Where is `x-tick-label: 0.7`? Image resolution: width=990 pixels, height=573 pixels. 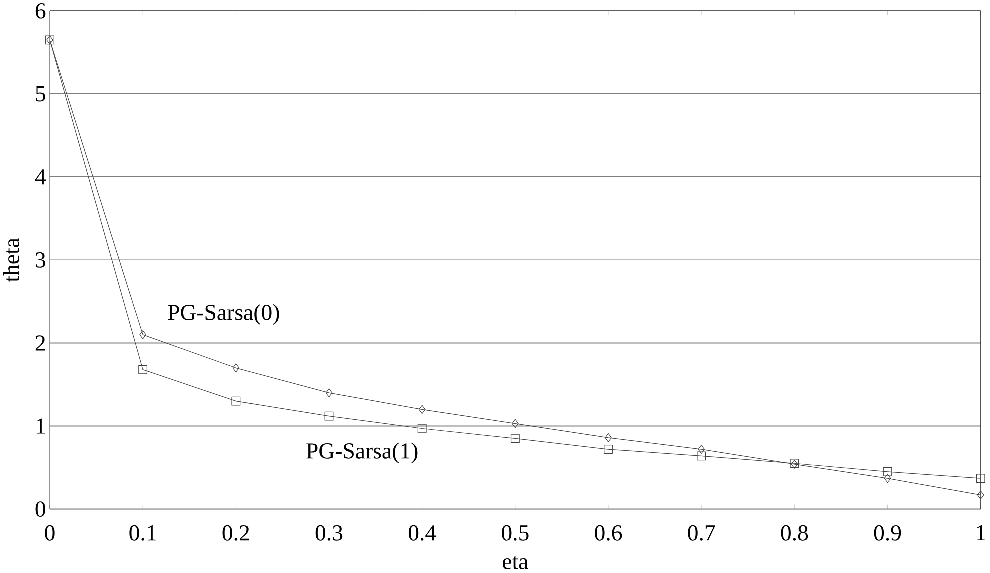
x-tick-label: 0.7 is located at coordinates (702, 533).